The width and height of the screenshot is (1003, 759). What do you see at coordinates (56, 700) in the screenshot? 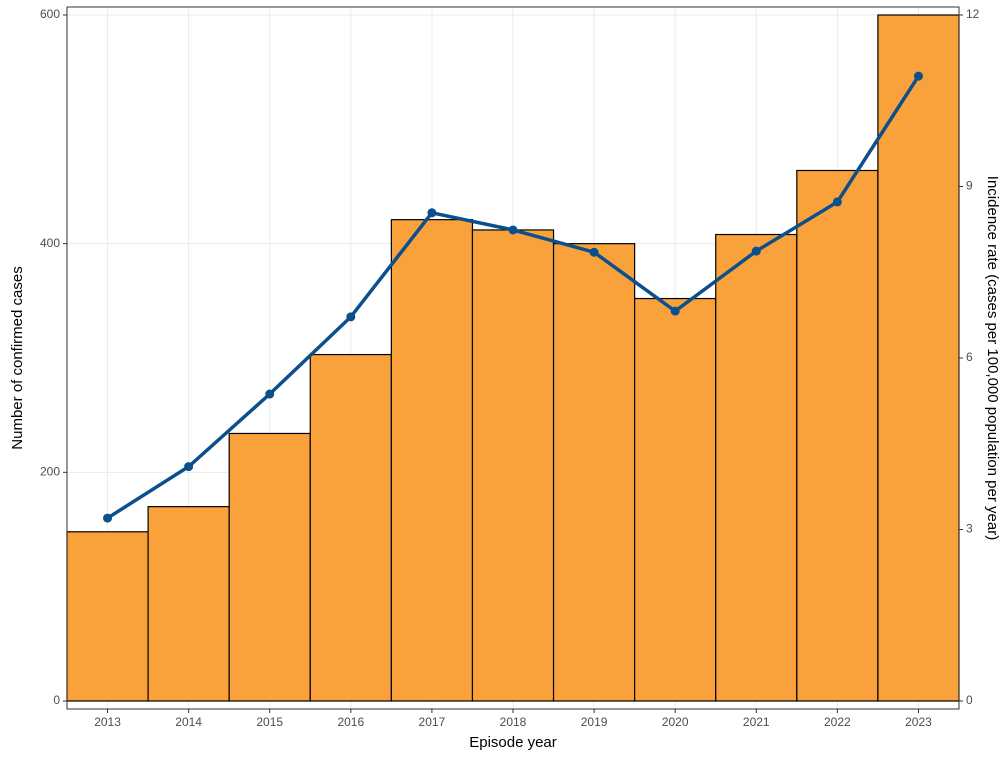
I see `y-tick-label: 0` at bounding box center [56, 700].